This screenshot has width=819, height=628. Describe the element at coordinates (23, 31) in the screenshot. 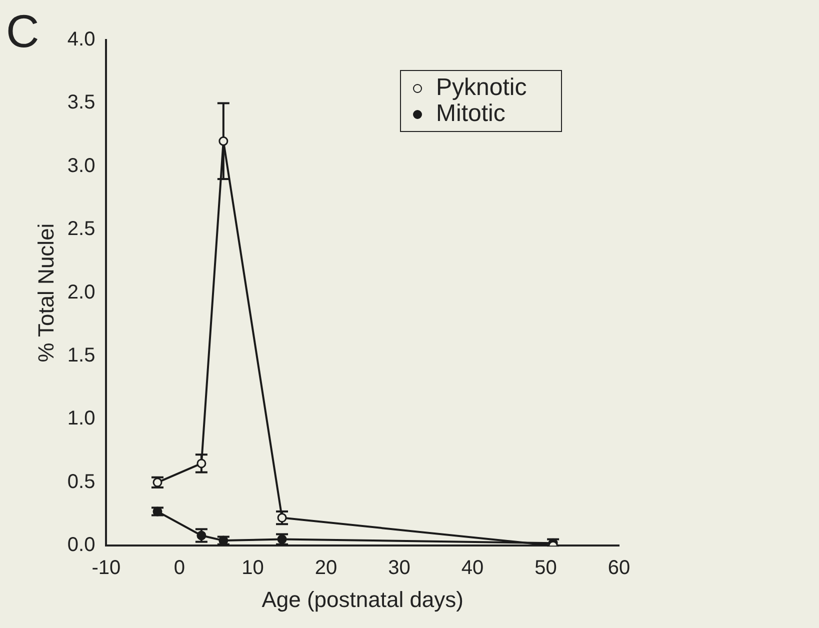

I see `text: C` at that location.